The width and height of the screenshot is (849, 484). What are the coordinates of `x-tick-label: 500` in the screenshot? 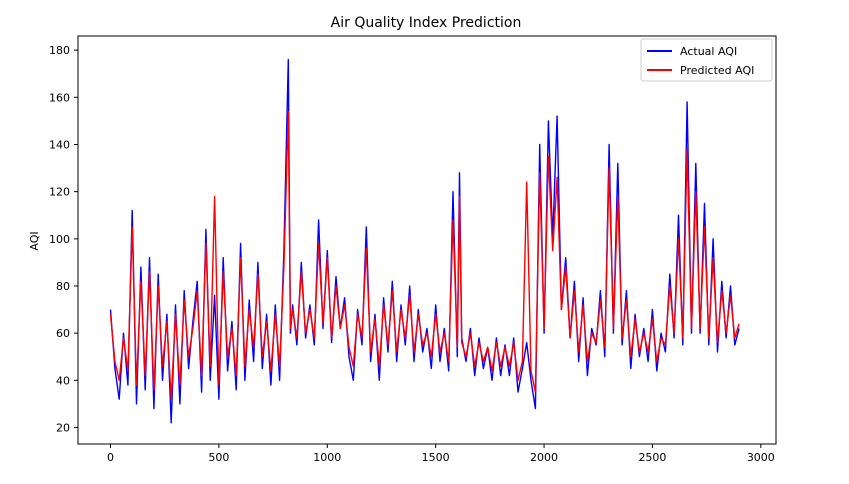 It's located at (218, 457).